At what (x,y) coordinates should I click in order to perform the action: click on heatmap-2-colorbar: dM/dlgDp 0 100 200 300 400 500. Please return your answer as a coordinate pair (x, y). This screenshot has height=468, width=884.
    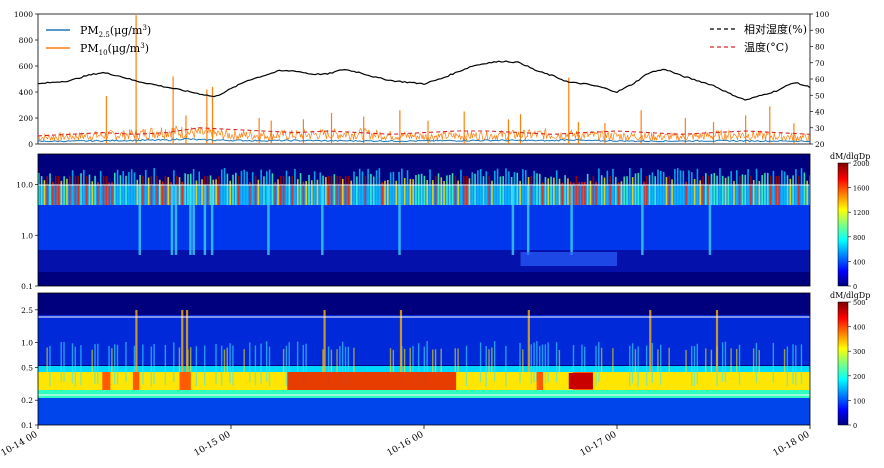
    Looking at the image, I should click on (850, 360).